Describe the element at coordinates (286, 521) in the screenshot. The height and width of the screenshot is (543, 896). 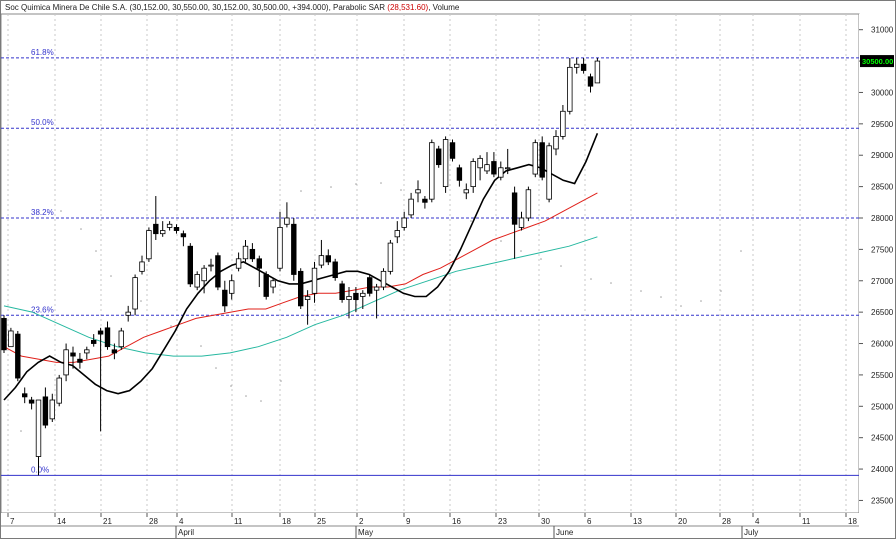
I see `x-tick-label: 18` at that location.